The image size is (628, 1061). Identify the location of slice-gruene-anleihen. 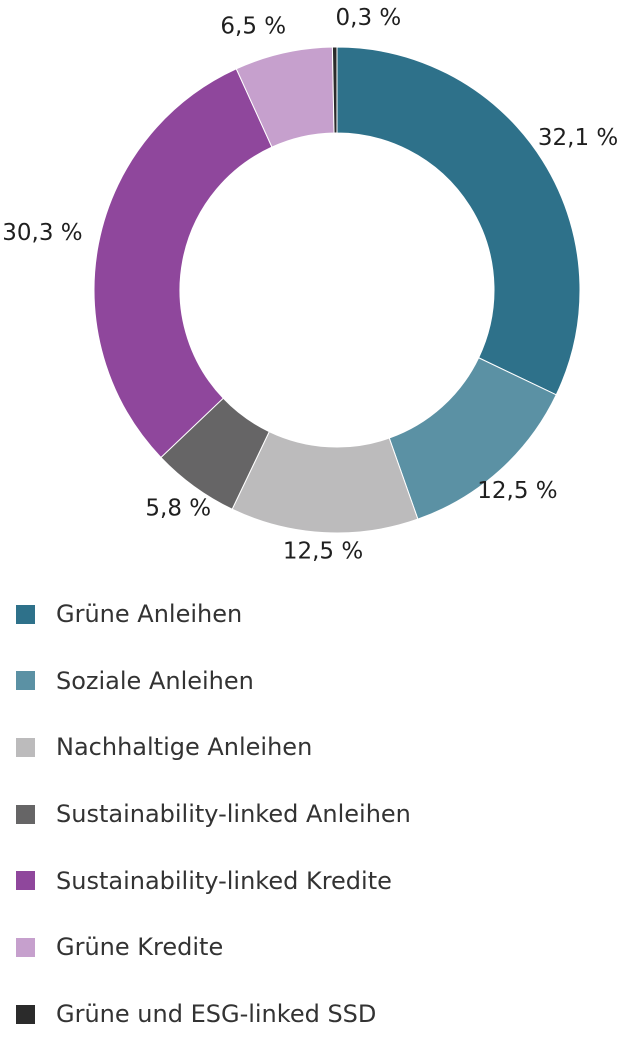
(458, 221).